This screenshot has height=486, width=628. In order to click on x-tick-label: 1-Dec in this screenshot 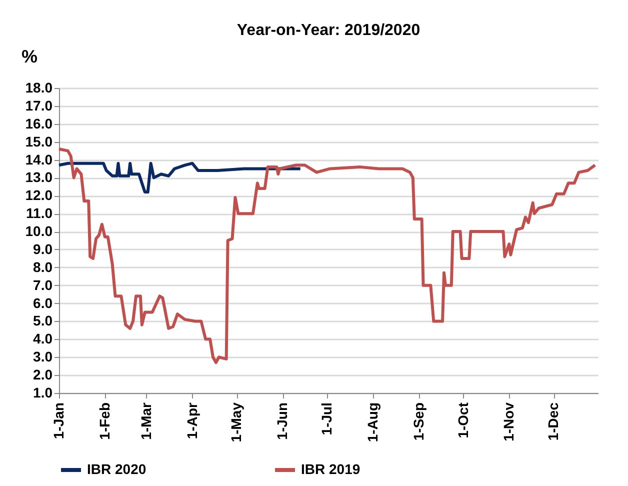, I will do `click(553, 421)`.